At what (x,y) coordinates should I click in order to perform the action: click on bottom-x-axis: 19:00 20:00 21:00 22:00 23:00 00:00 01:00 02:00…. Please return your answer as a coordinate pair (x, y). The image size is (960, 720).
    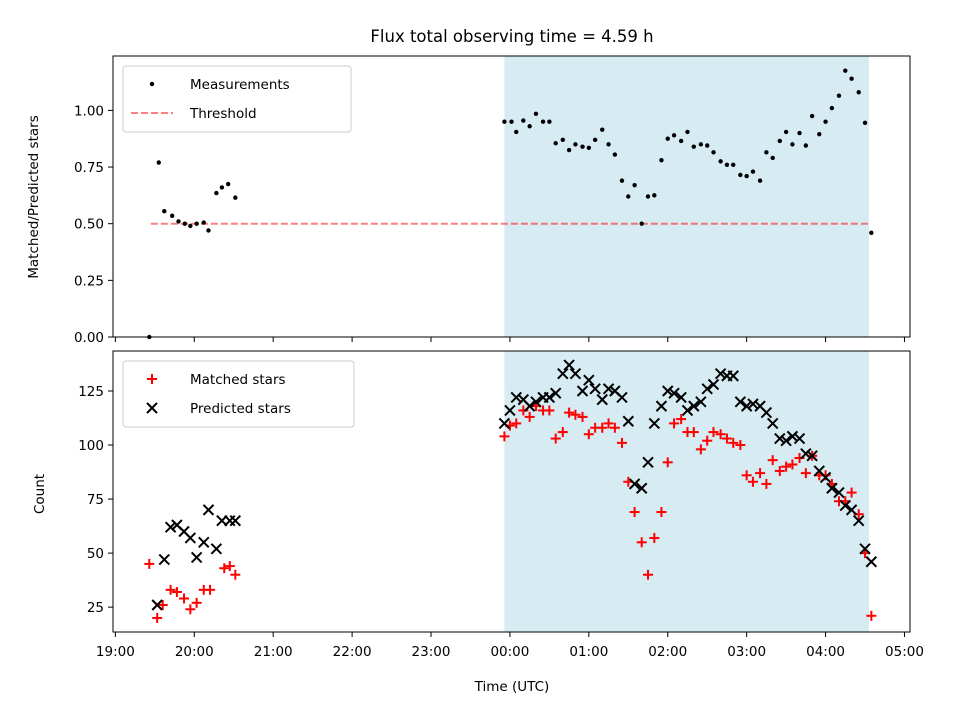
    Looking at the image, I should click on (510, 646).